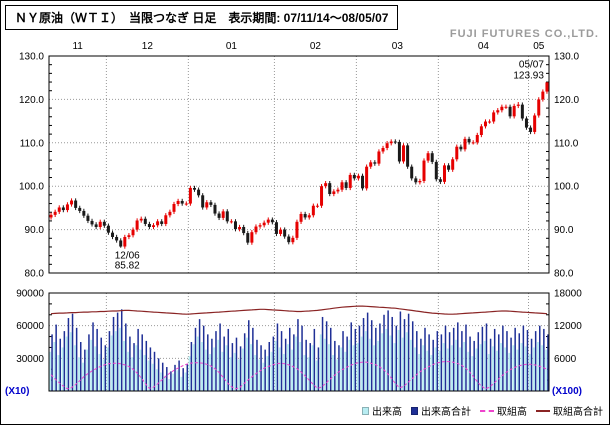  Describe the element at coordinates (566, 100) in the screenshot. I see `price-axis-label-right: 120.0` at that location.